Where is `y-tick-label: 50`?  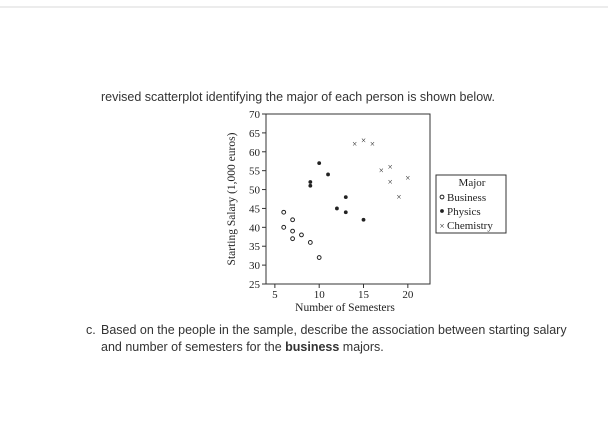
y-tick-label: 50 is located at coordinates (255, 191).